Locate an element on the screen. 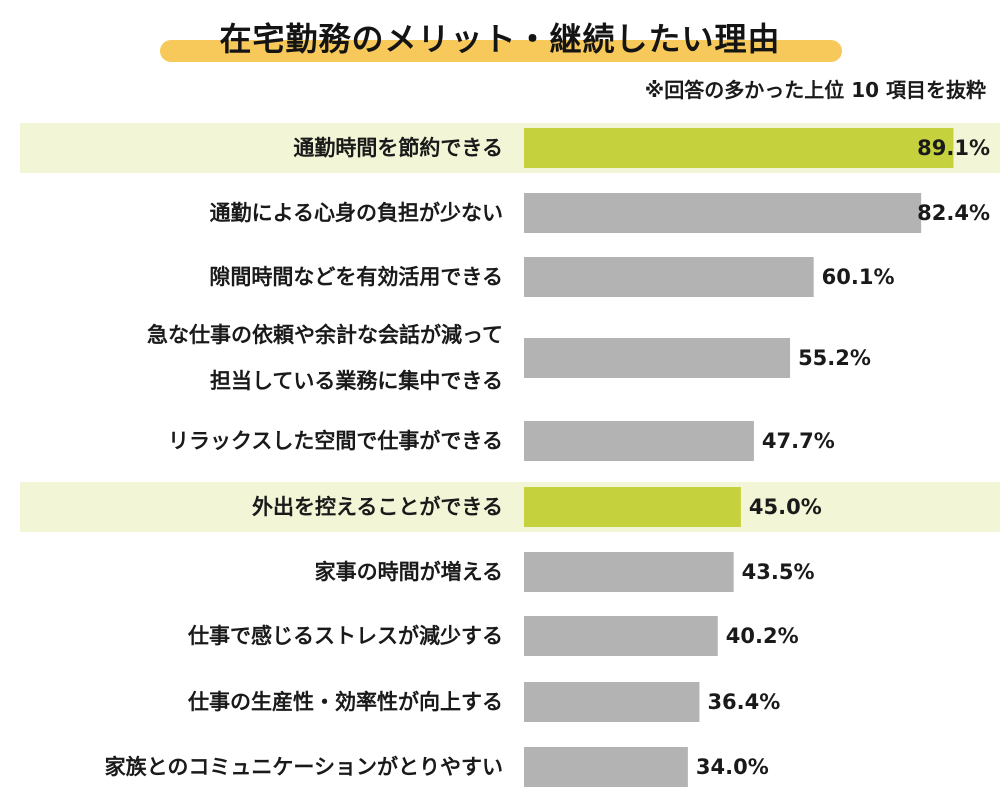  value-label: 47.7% is located at coordinates (798, 441).